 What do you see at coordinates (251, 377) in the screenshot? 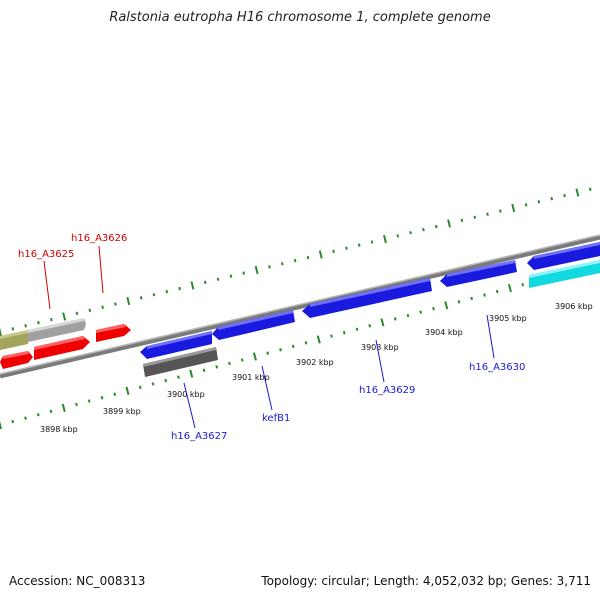
I see `tick-label: 3901 kbp` at bounding box center [251, 377].